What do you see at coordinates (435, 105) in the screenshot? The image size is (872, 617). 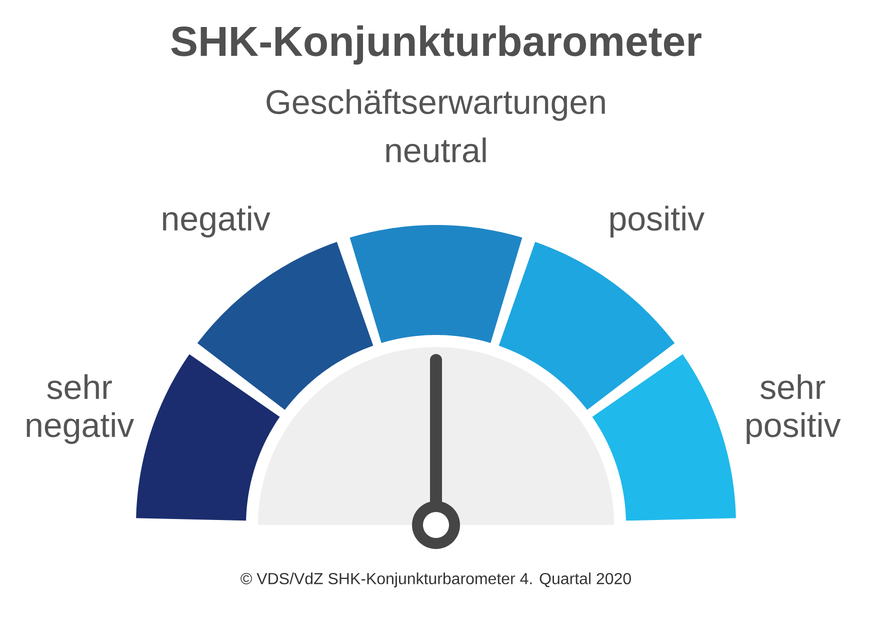 I see `chart-subtitle: Geschäftserwartungen` at bounding box center [435, 105].